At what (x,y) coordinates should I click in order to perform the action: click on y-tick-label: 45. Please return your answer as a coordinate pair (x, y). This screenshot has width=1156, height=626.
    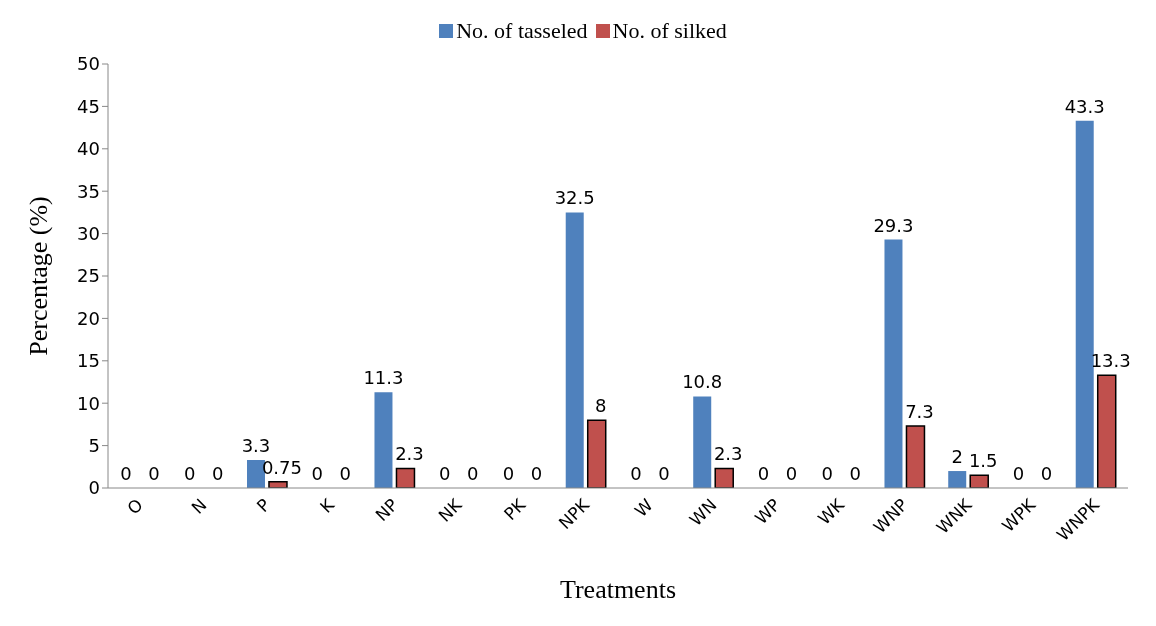
    Looking at the image, I should click on (88, 106).